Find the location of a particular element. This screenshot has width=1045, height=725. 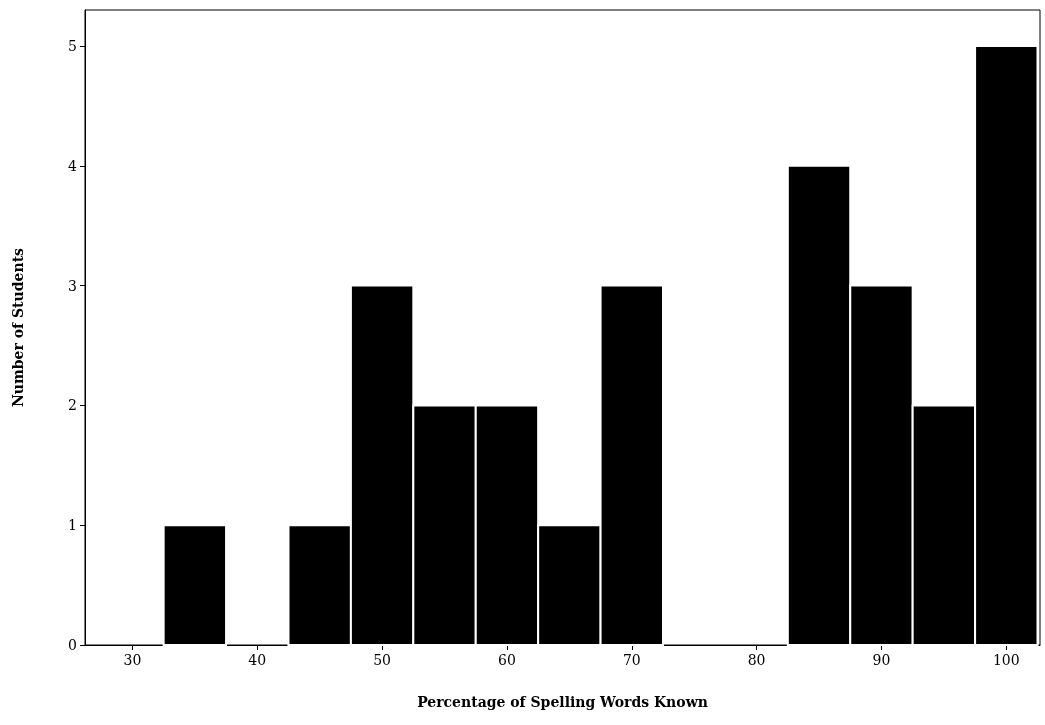

x-tick-label: 50 is located at coordinates (382, 660).